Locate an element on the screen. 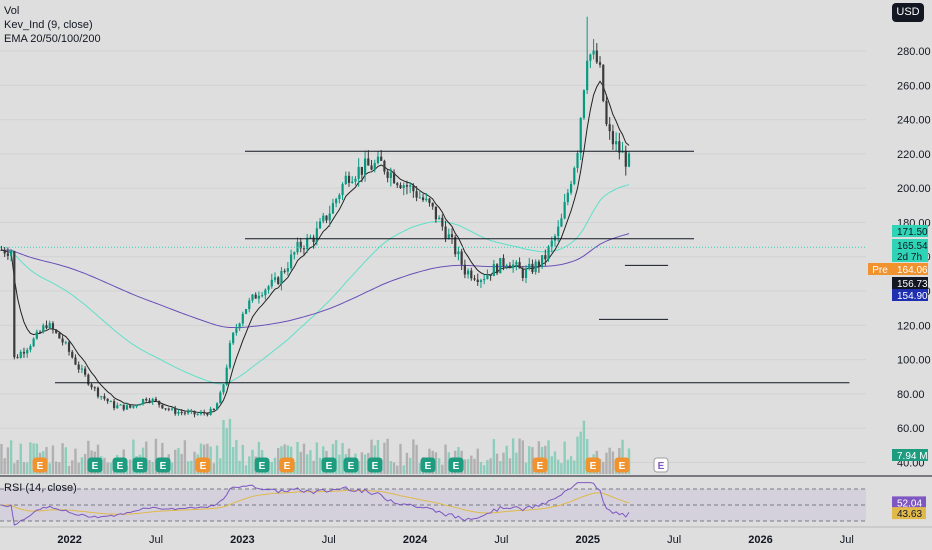  rsi-value-label: 43.63 is located at coordinates (909, 514).